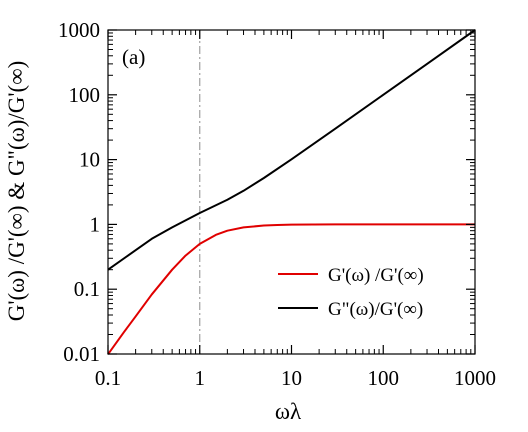 The image size is (528, 432). What do you see at coordinates (291, 378) in the screenshot?
I see `x-tick-label: 10` at bounding box center [291, 378].